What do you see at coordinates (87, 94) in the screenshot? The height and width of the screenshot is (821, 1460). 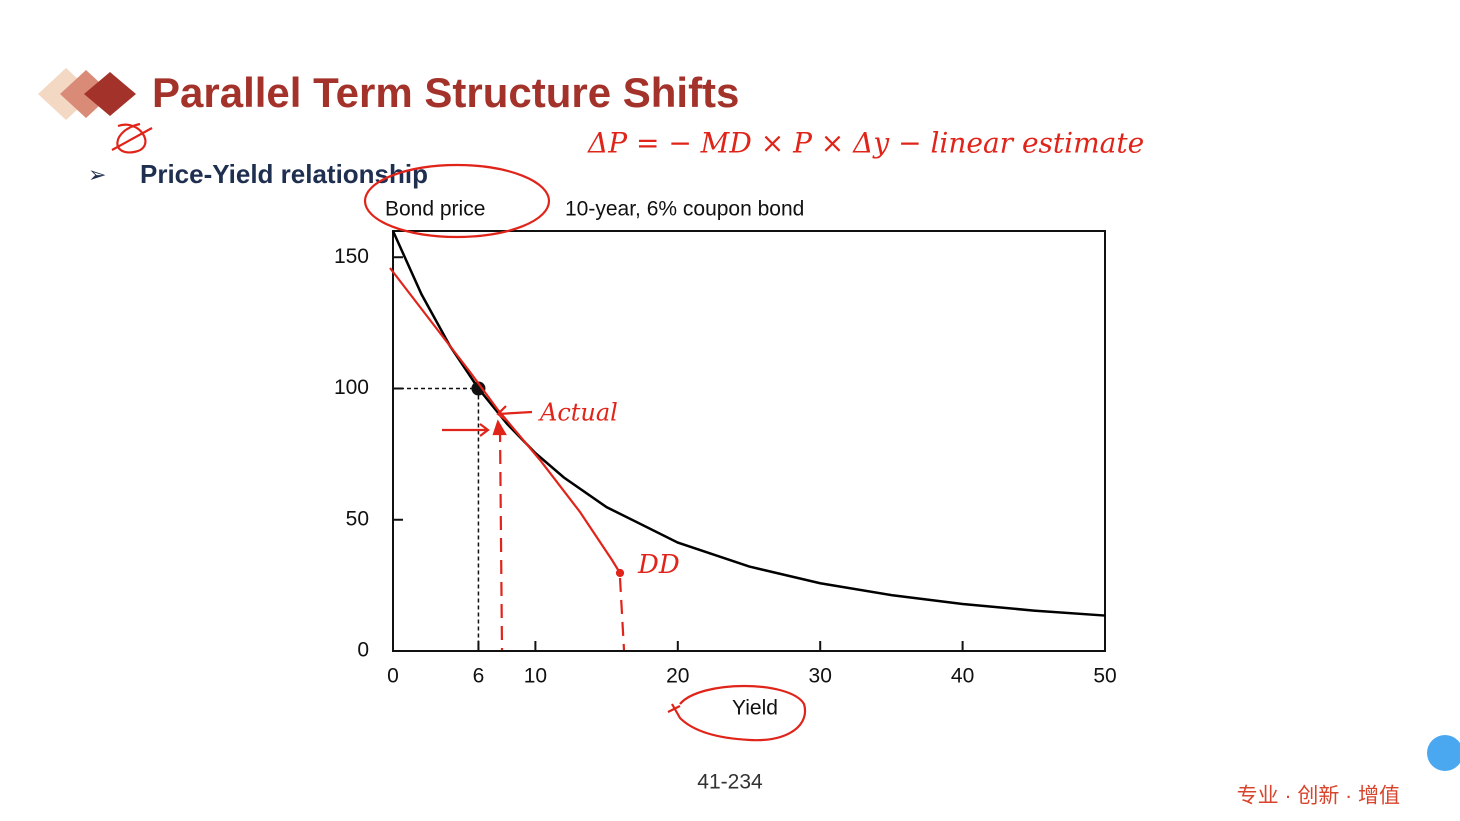 I see `logo-diamonds` at bounding box center [87, 94].